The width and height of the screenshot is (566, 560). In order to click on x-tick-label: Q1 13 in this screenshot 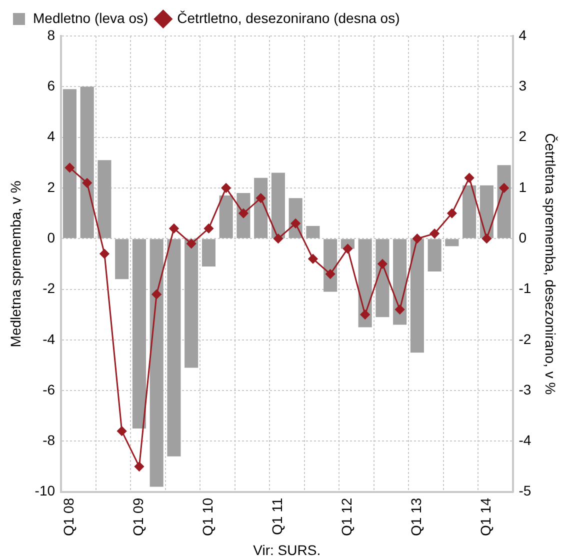, I will do `click(416, 517)`.